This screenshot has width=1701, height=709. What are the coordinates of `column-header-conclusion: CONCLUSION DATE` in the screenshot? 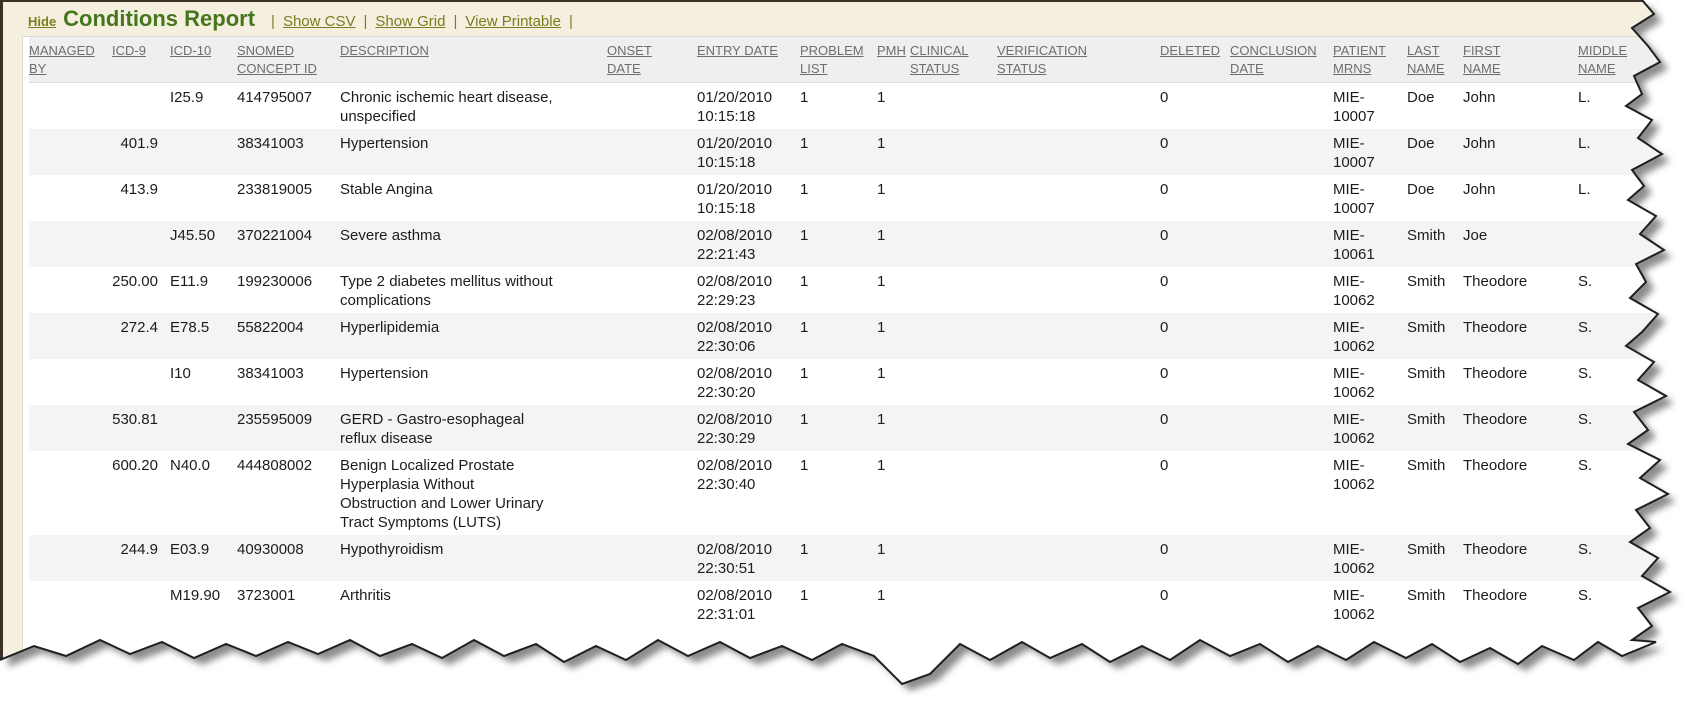 It's located at (1281, 60).